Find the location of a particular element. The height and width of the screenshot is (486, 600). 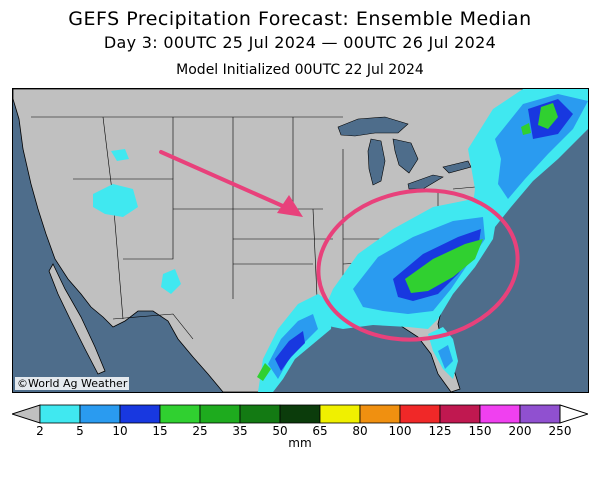

colorbar-tick-label: 200 is located at coordinates (520, 431).